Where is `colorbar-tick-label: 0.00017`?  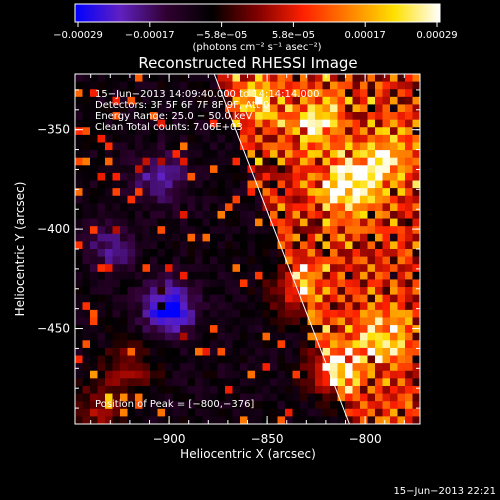 colorbar-tick-label: 0.00017 is located at coordinates (365, 35).